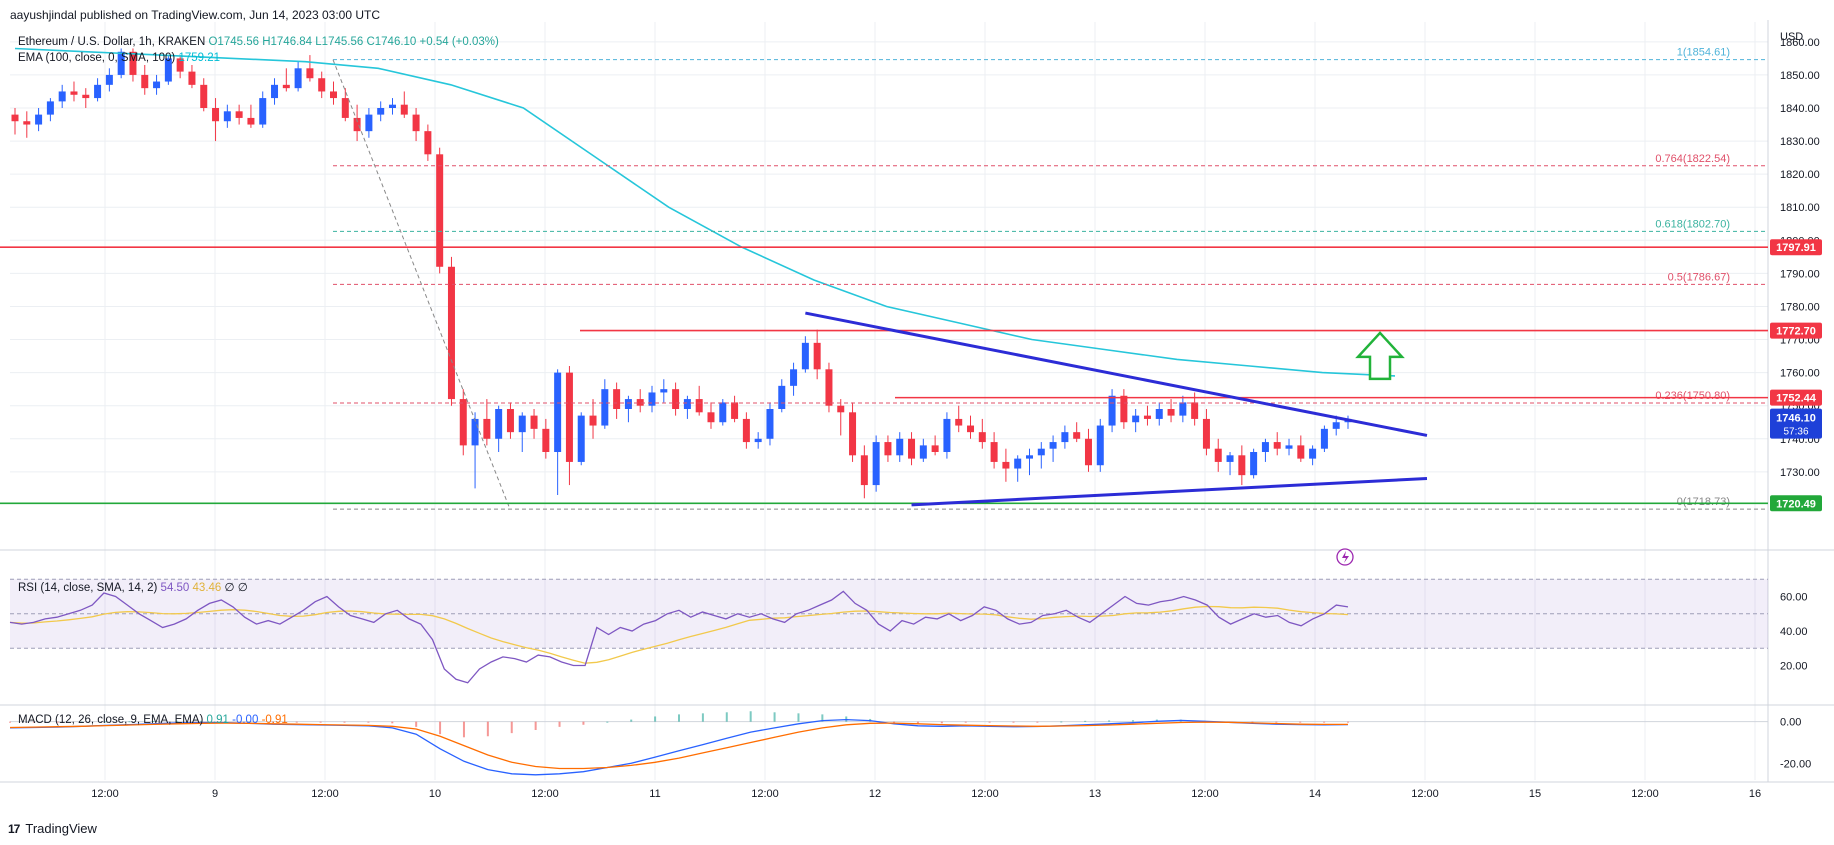 The image size is (1834, 845). What do you see at coordinates (339, 42) in the screenshot?
I see `ohlc-low: L1745.56` at bounding box center [339, 42].